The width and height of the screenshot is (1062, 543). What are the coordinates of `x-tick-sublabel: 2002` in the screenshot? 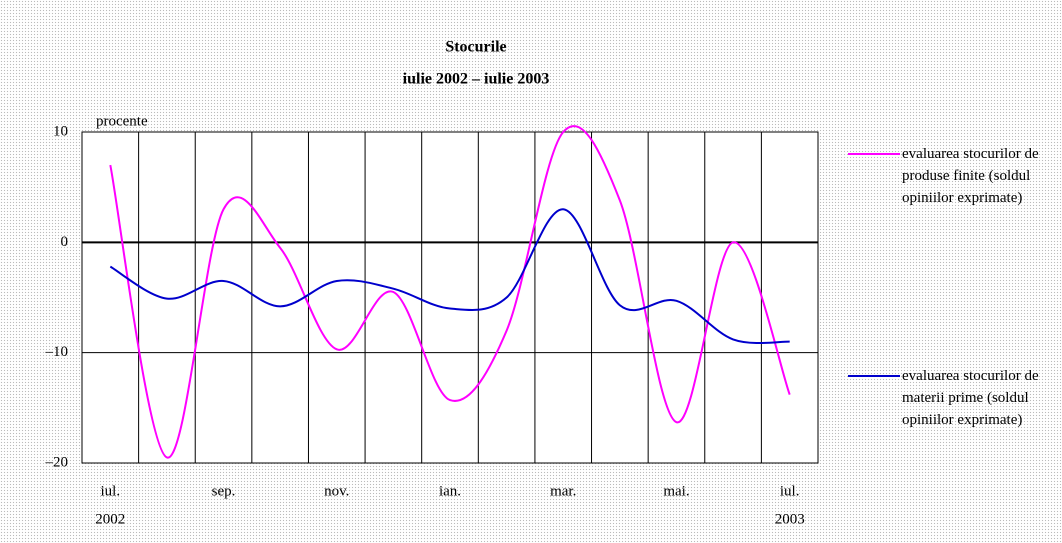 It's located at (110, 519).